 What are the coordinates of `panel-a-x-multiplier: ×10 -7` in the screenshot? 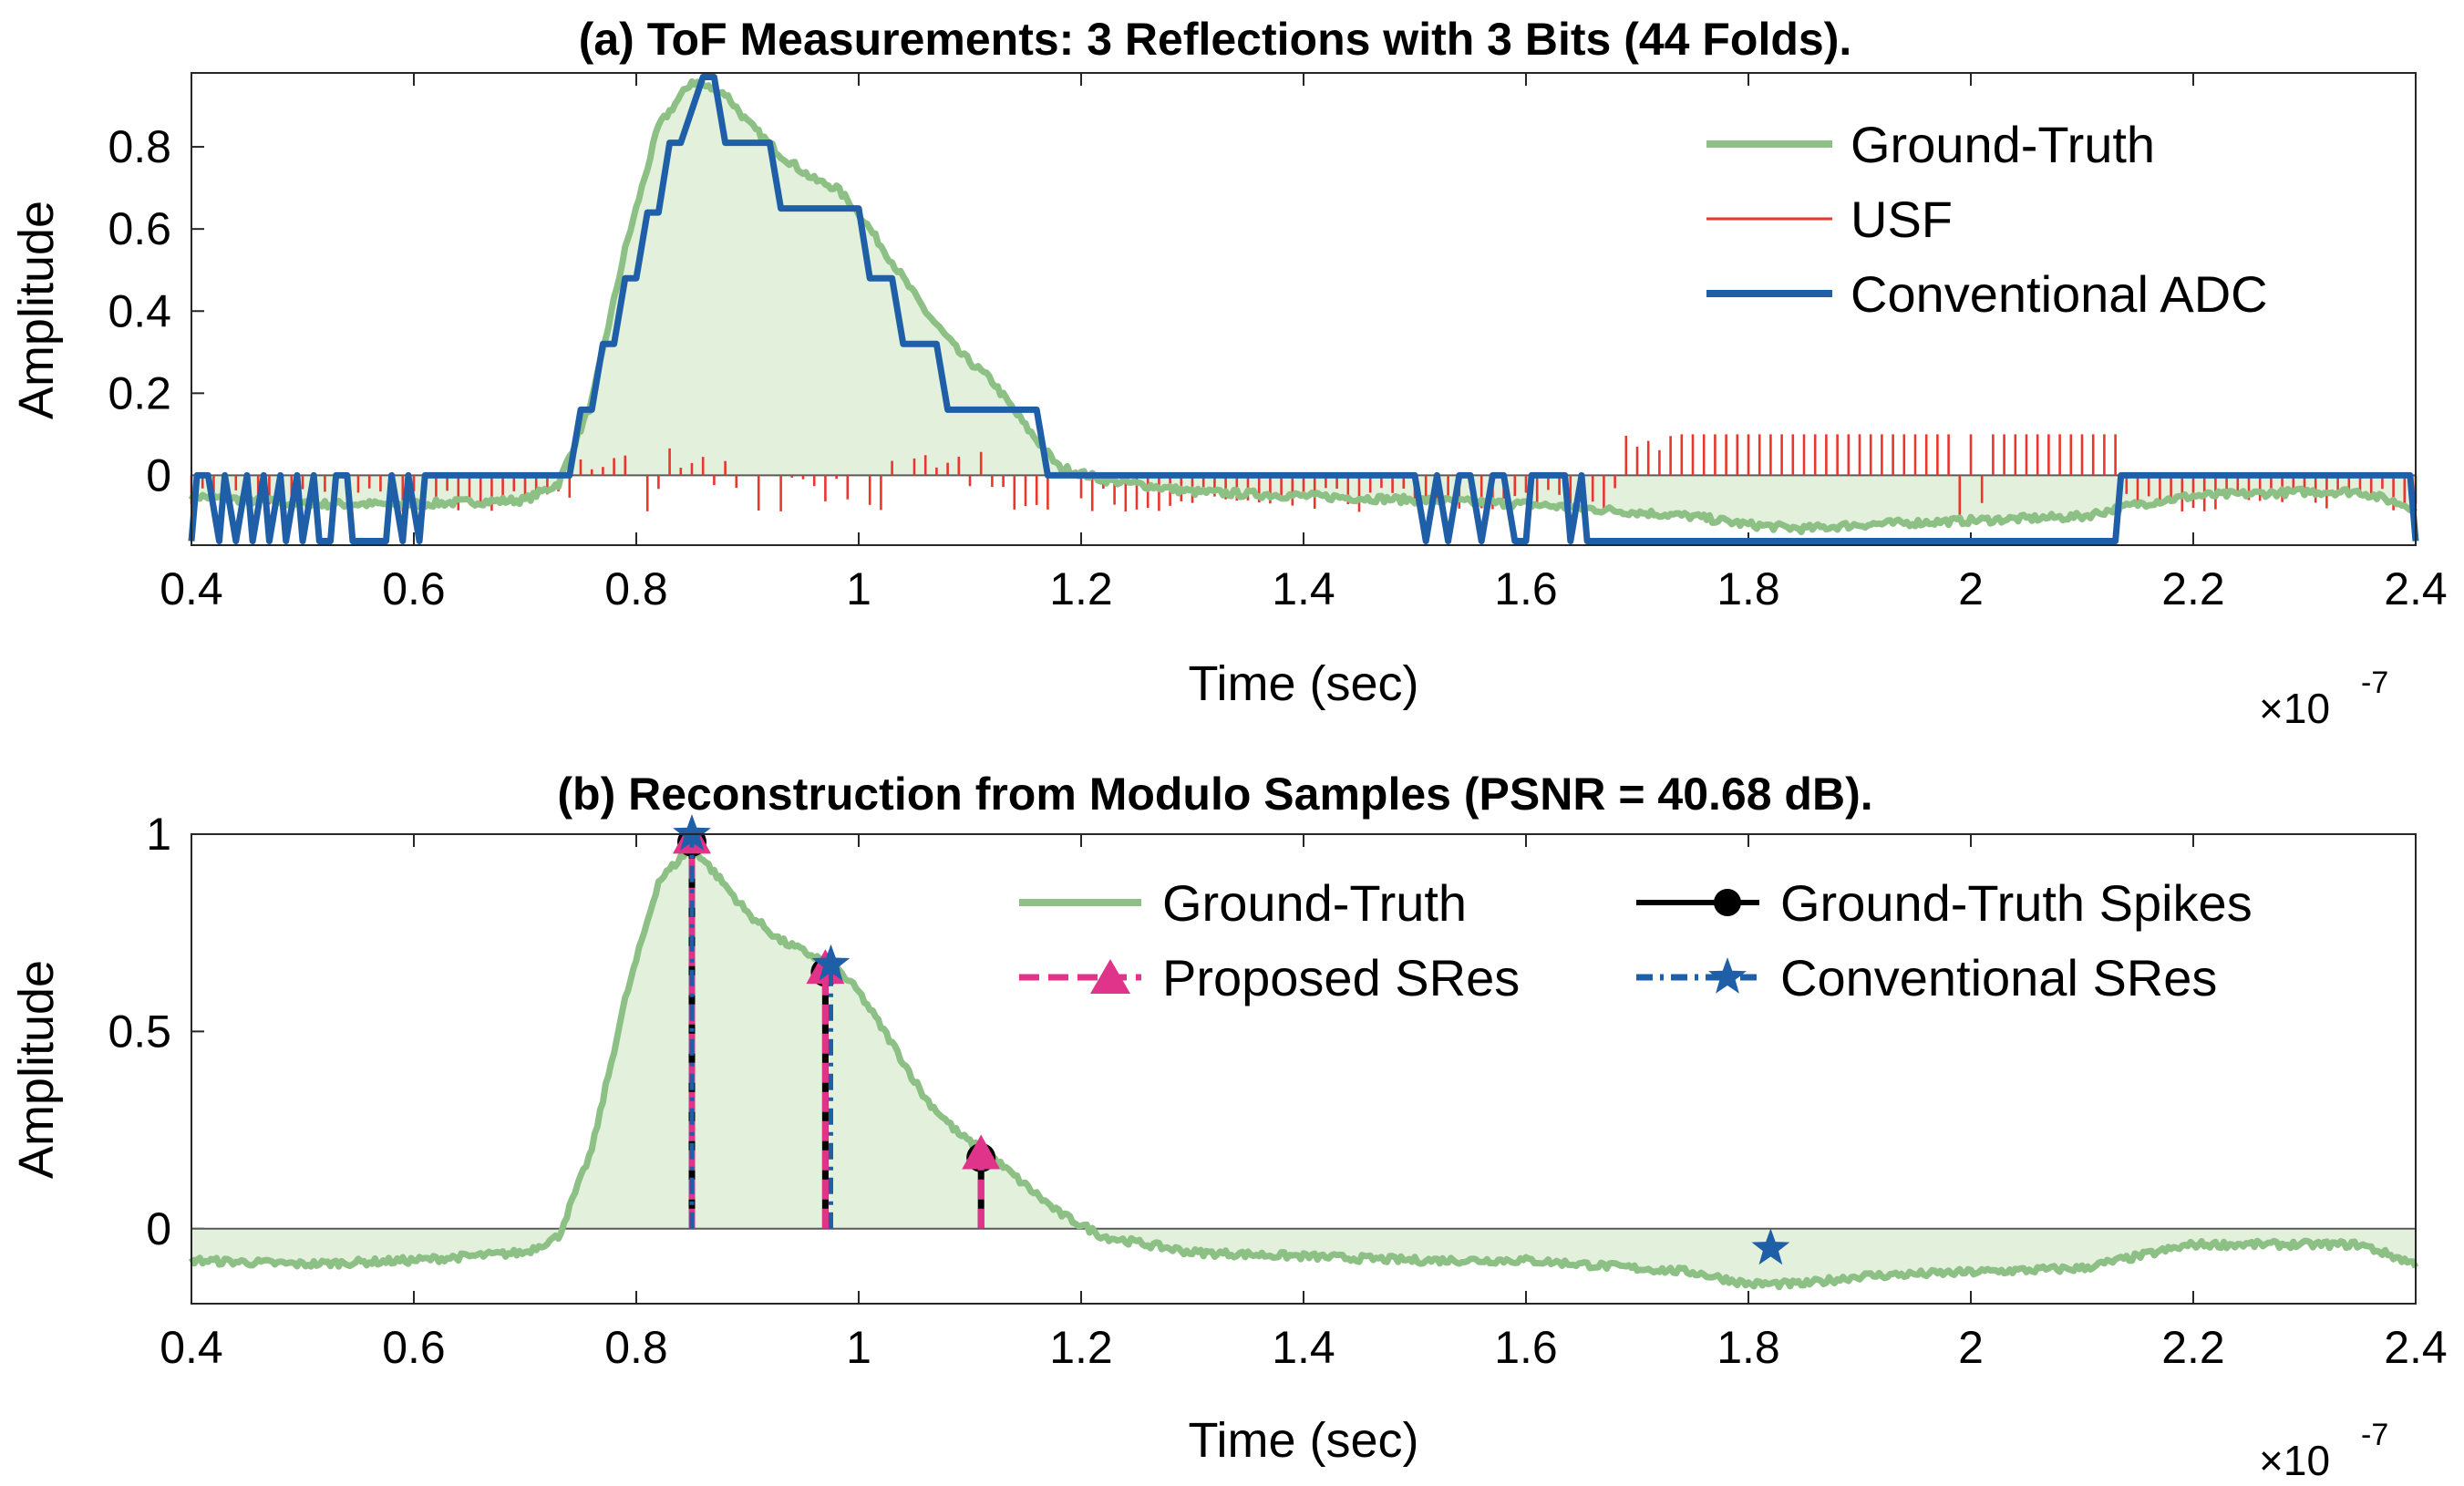 It's located at (2324, 699).